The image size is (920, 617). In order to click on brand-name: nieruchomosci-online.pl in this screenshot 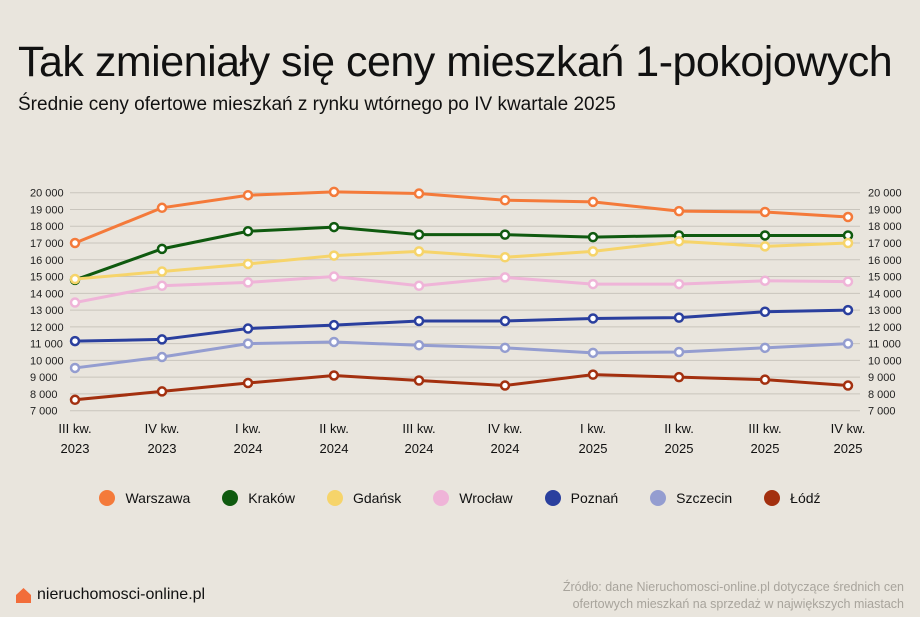, I will do `click(121, 594)`.